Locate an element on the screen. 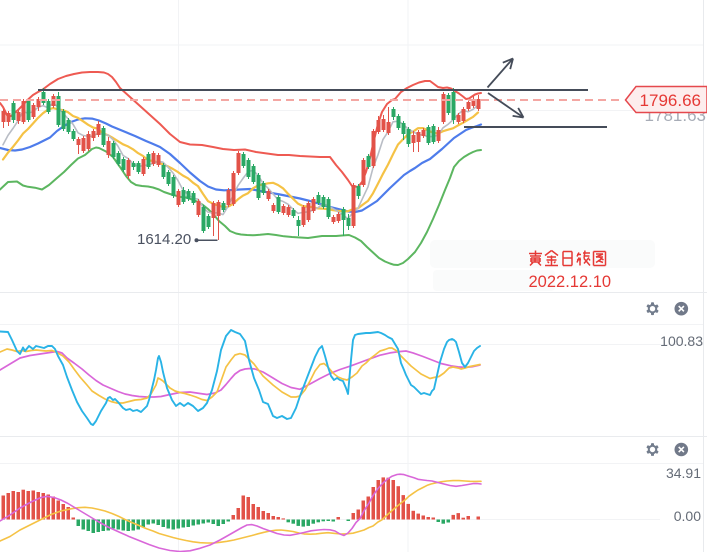 This screenshot has width=707, height=552. svg-text: 0.00 is located at coordinates (687, 516).